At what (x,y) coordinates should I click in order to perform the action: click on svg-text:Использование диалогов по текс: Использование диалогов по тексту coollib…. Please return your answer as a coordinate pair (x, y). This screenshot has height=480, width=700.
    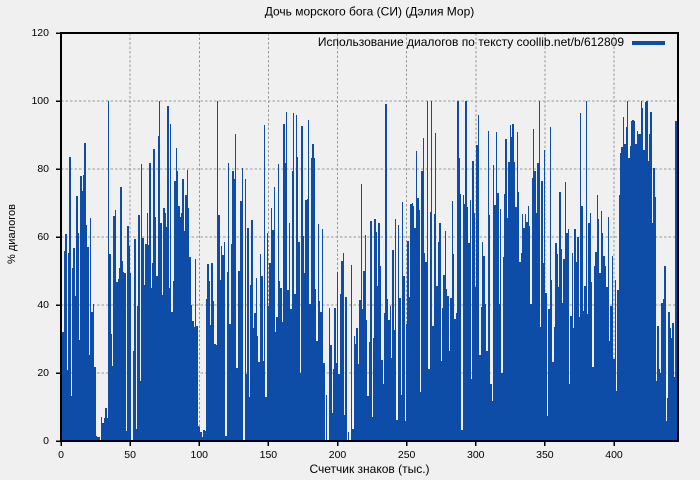
    Looking at the image, I should click on (471, 42).